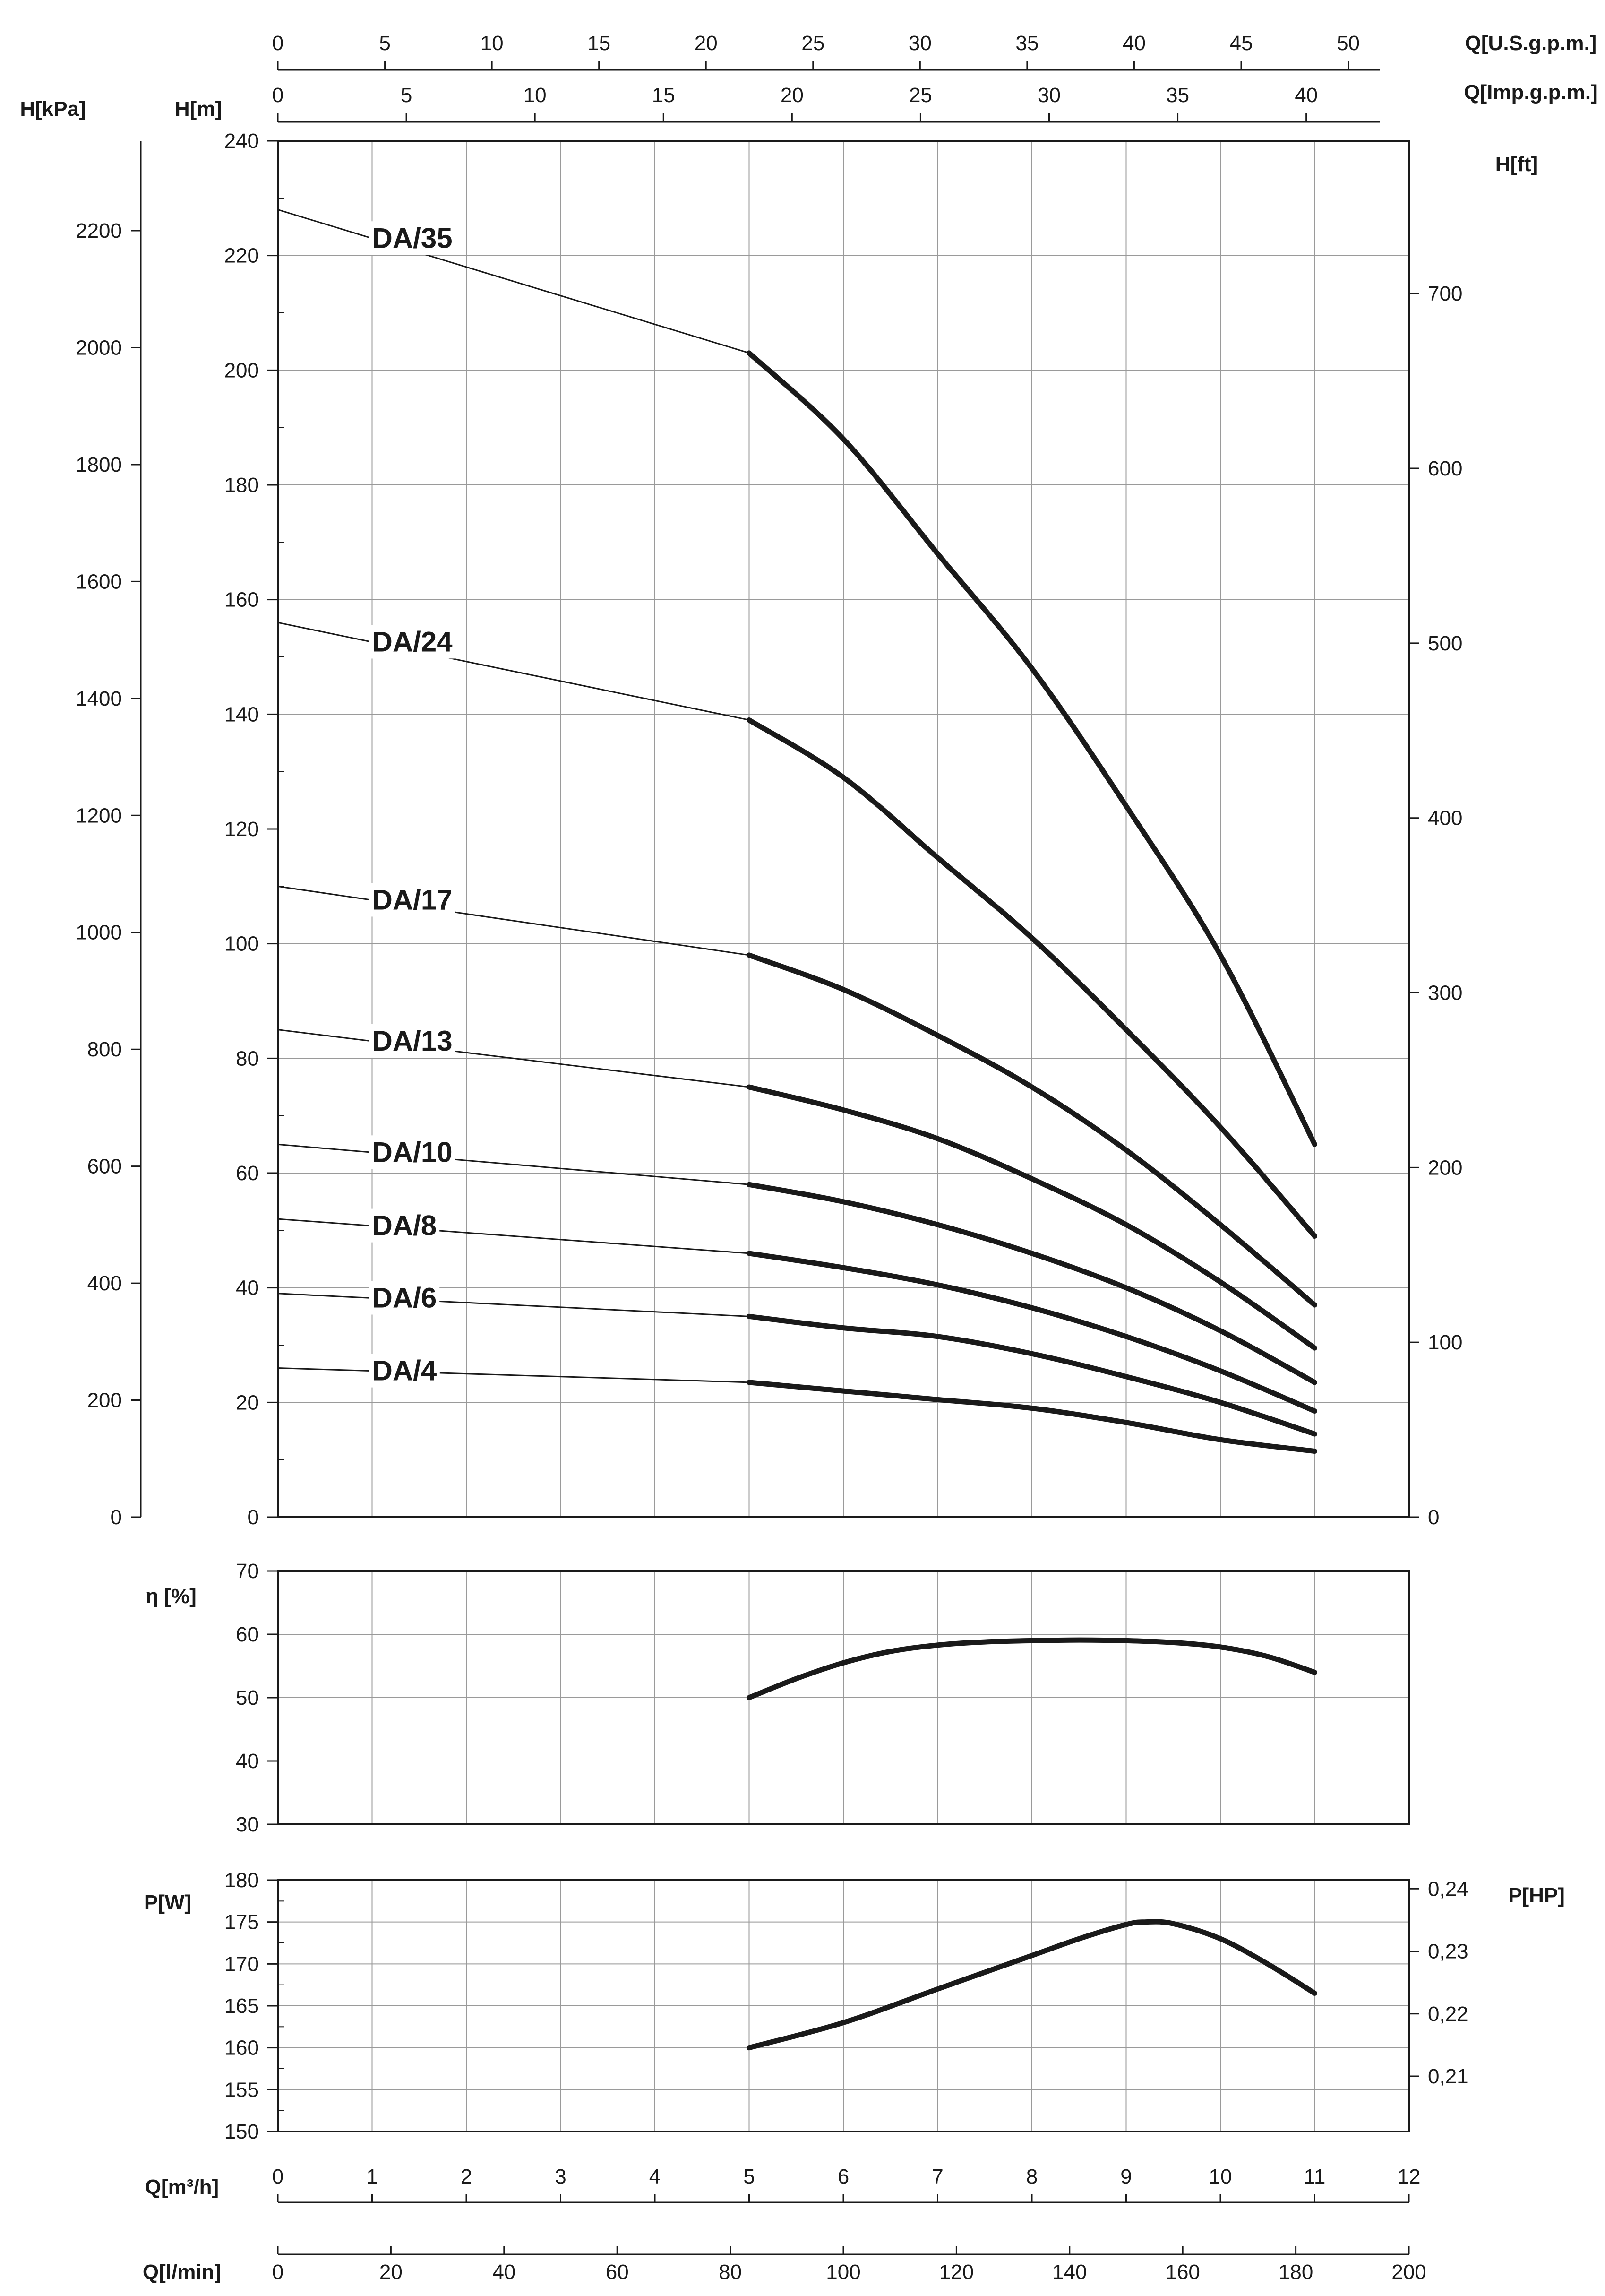 This screenshot has width=1605, height=2296. Describe the element at coordinates (242, 944) in the screenshot. I see `y-tick-label-m: 100` at that location.